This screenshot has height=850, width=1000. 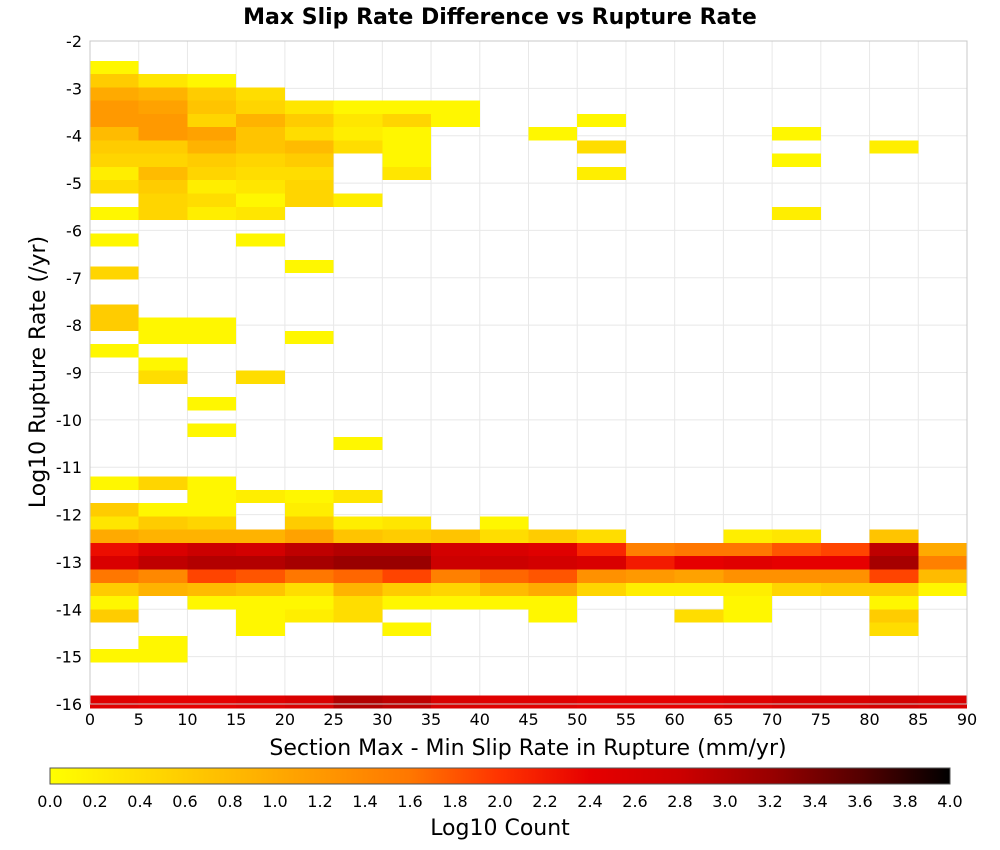 What do you see at coordinates (589, 801) in the screenshot?
I see `colorbar-tick-label: 2.4` at bounding box center [589, 801].